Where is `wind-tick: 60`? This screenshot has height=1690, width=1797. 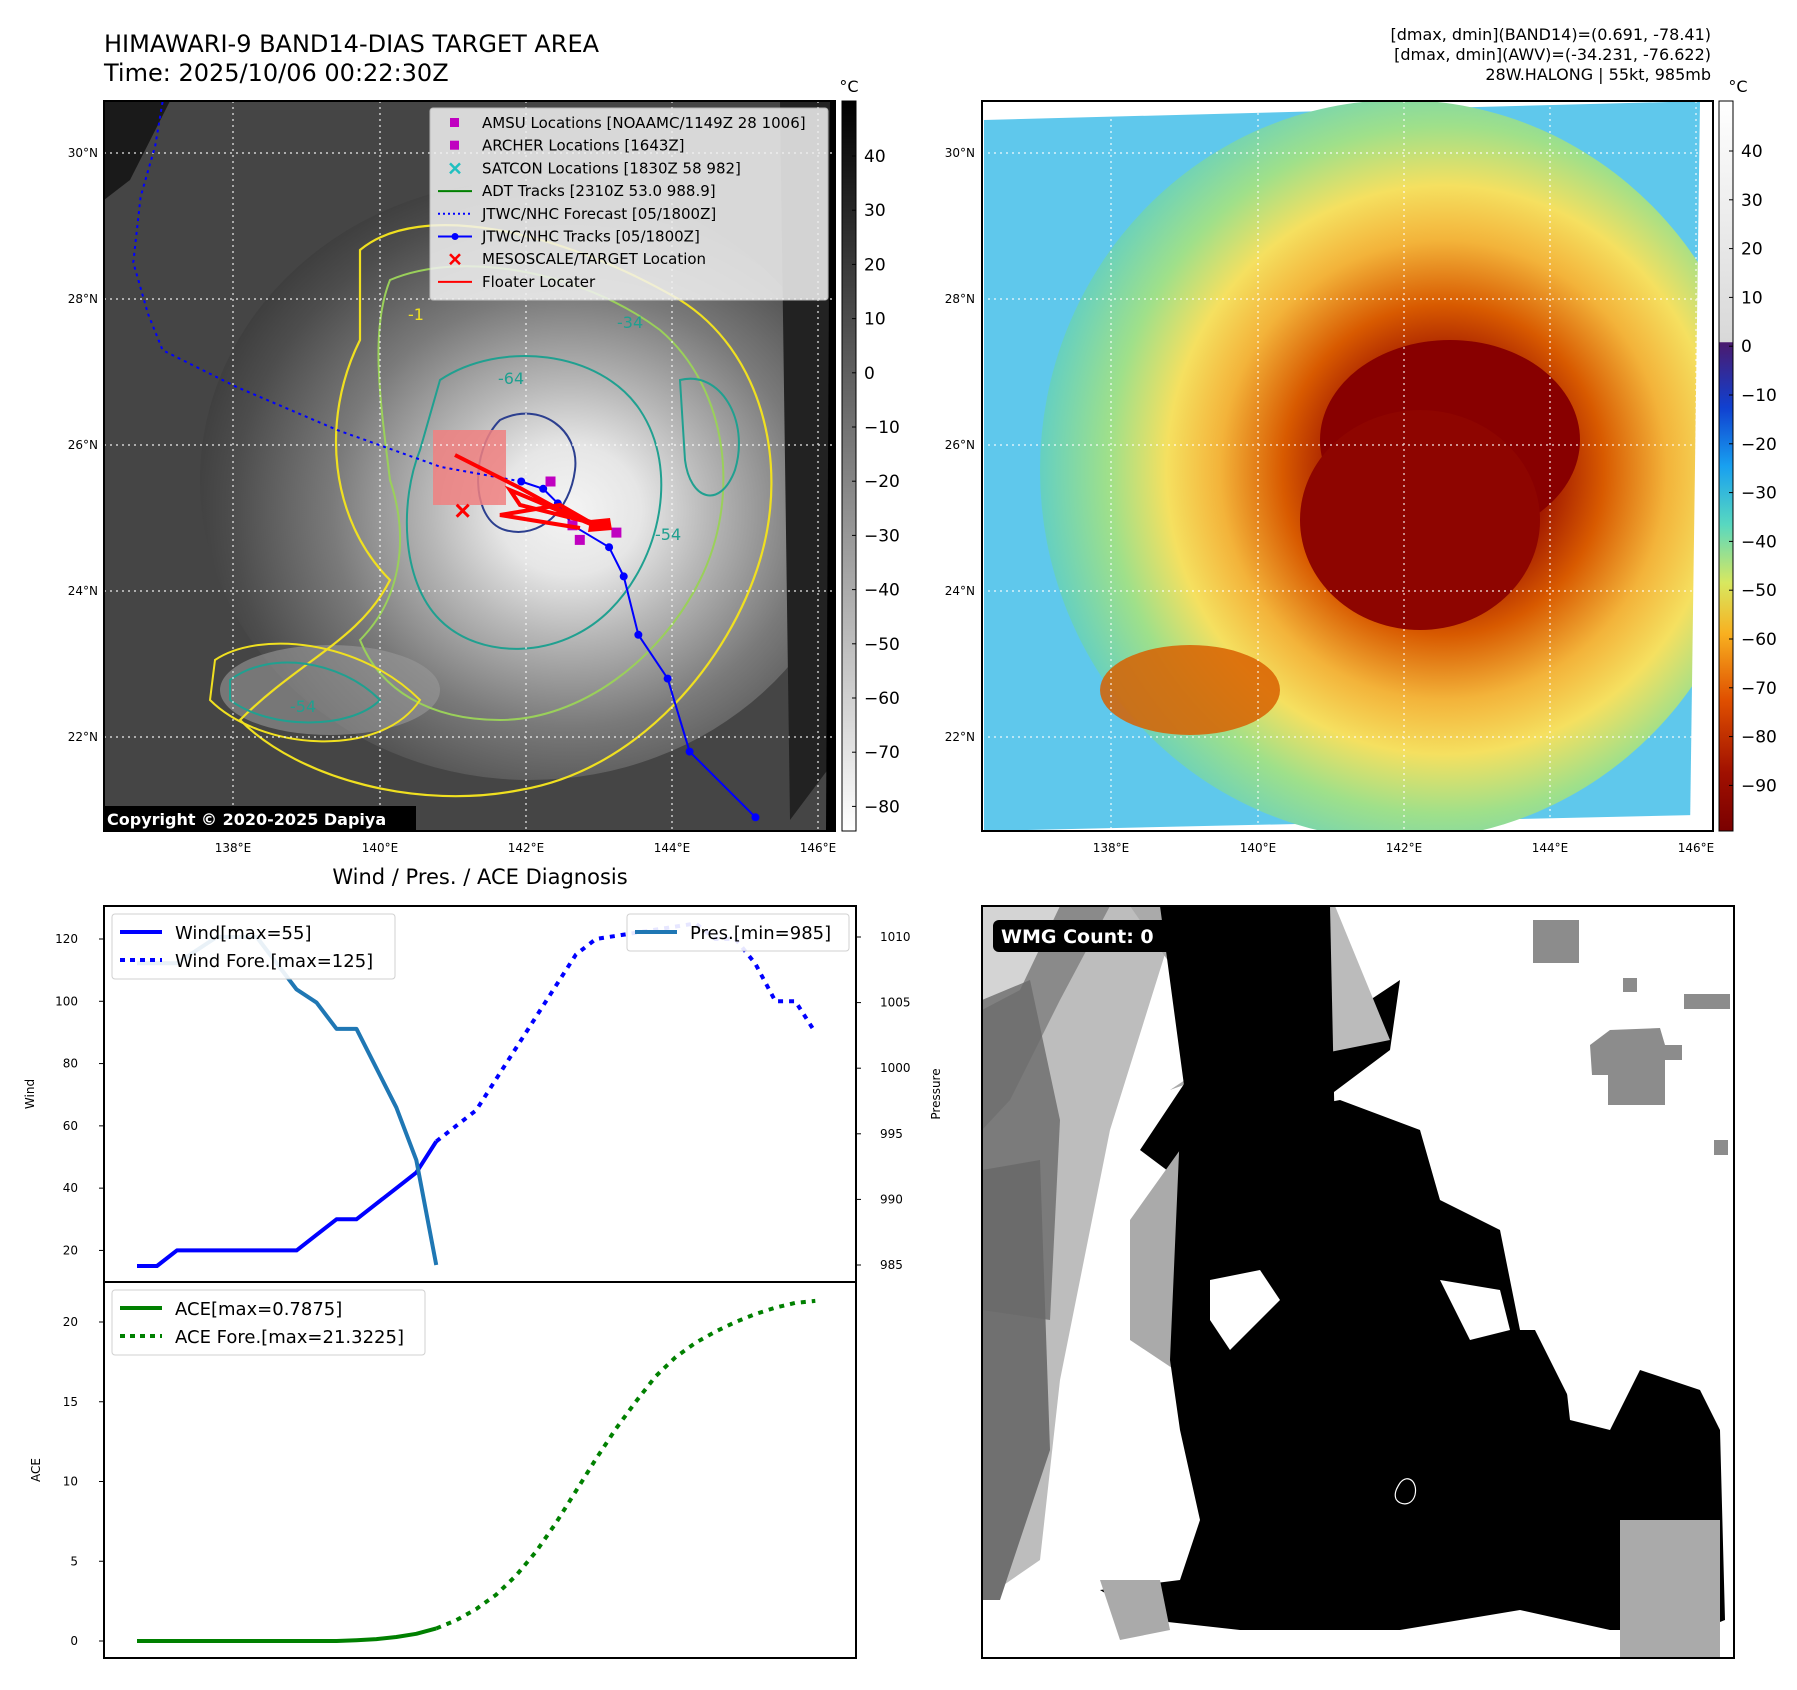
wind-tick: 60 is located at coordinates (70, 1126).